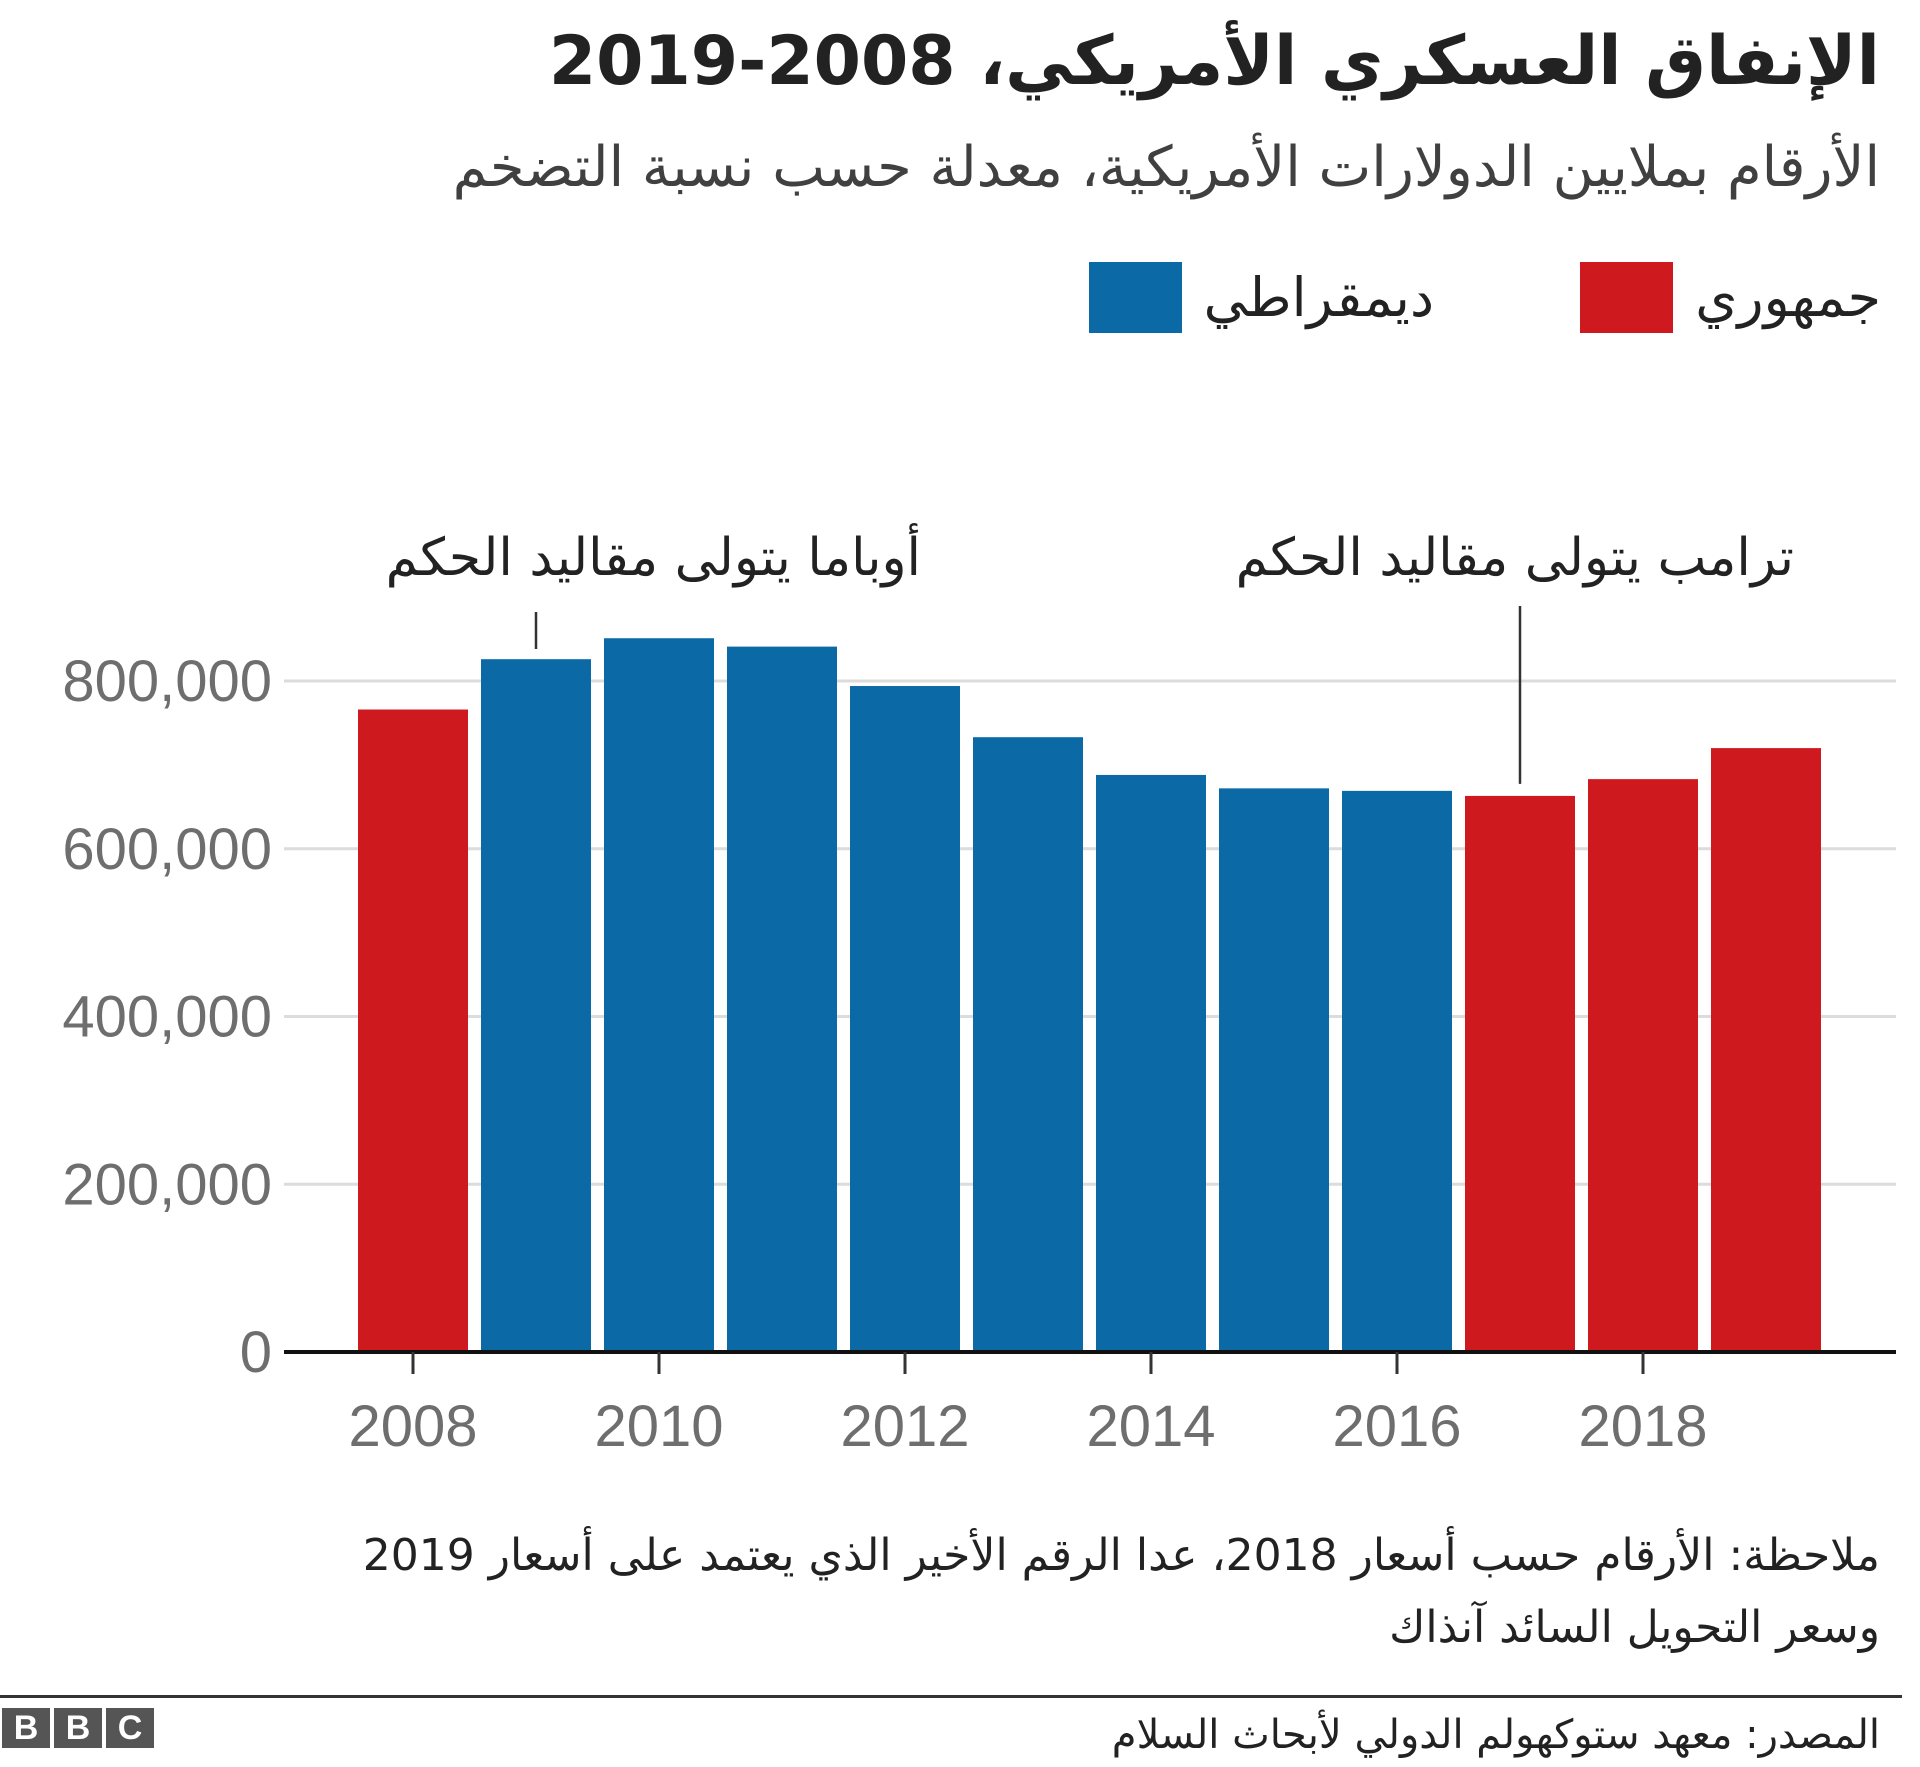 The image size is (1920, 1767). I want to click on annotation-label: أوباما يتولى مقاليد الحكم, so click(653, 555).